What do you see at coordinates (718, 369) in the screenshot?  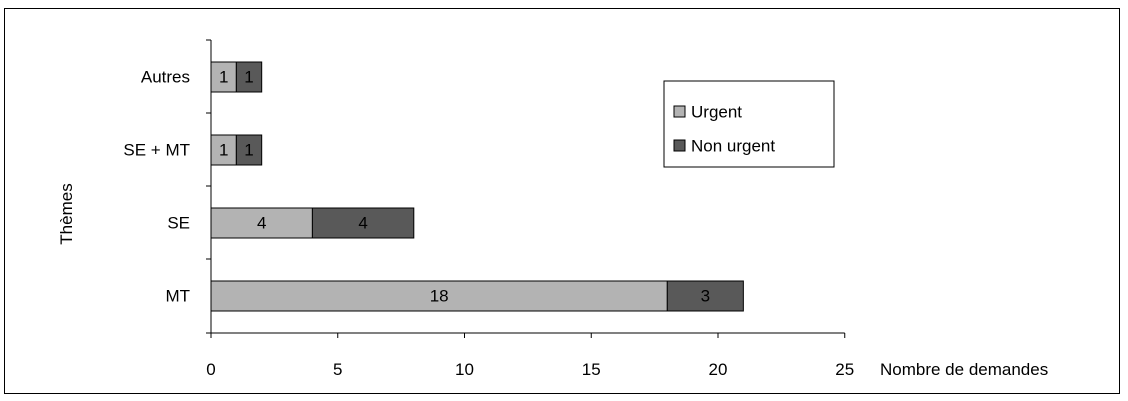 I see `x-tick-label: 20` at bounding box center [718, 369].